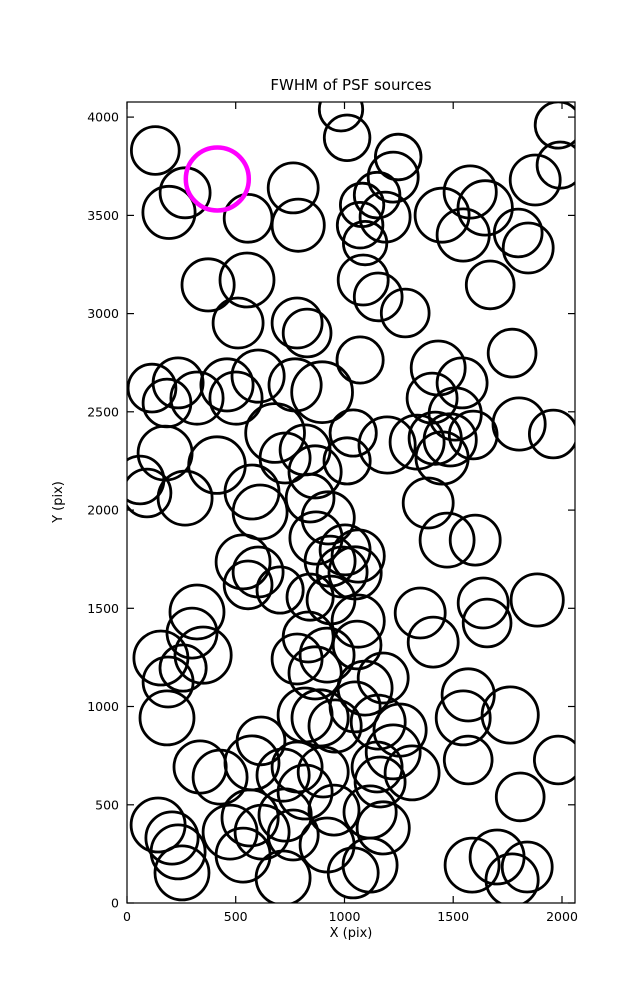 Image resolution: width=637 pixels, height=1004 pixels. What do you see at coordinates (562, 916) in the screenshot?
I see `x-tick-label: 2000` at bounding box center [562, 916].